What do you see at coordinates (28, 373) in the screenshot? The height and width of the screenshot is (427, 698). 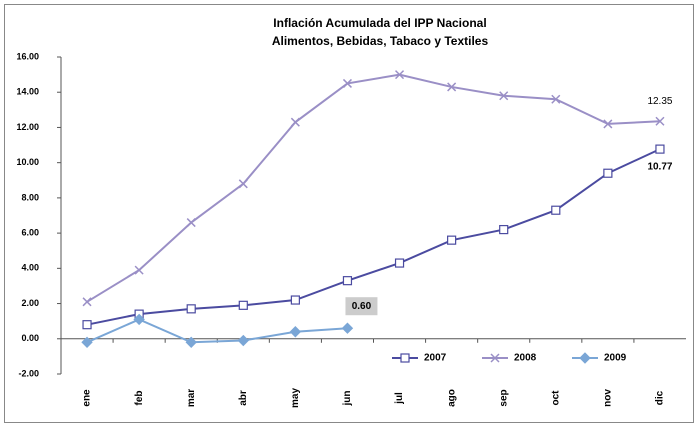 I see `y-tick-label: -2.00` at bounding box center [28, 373].